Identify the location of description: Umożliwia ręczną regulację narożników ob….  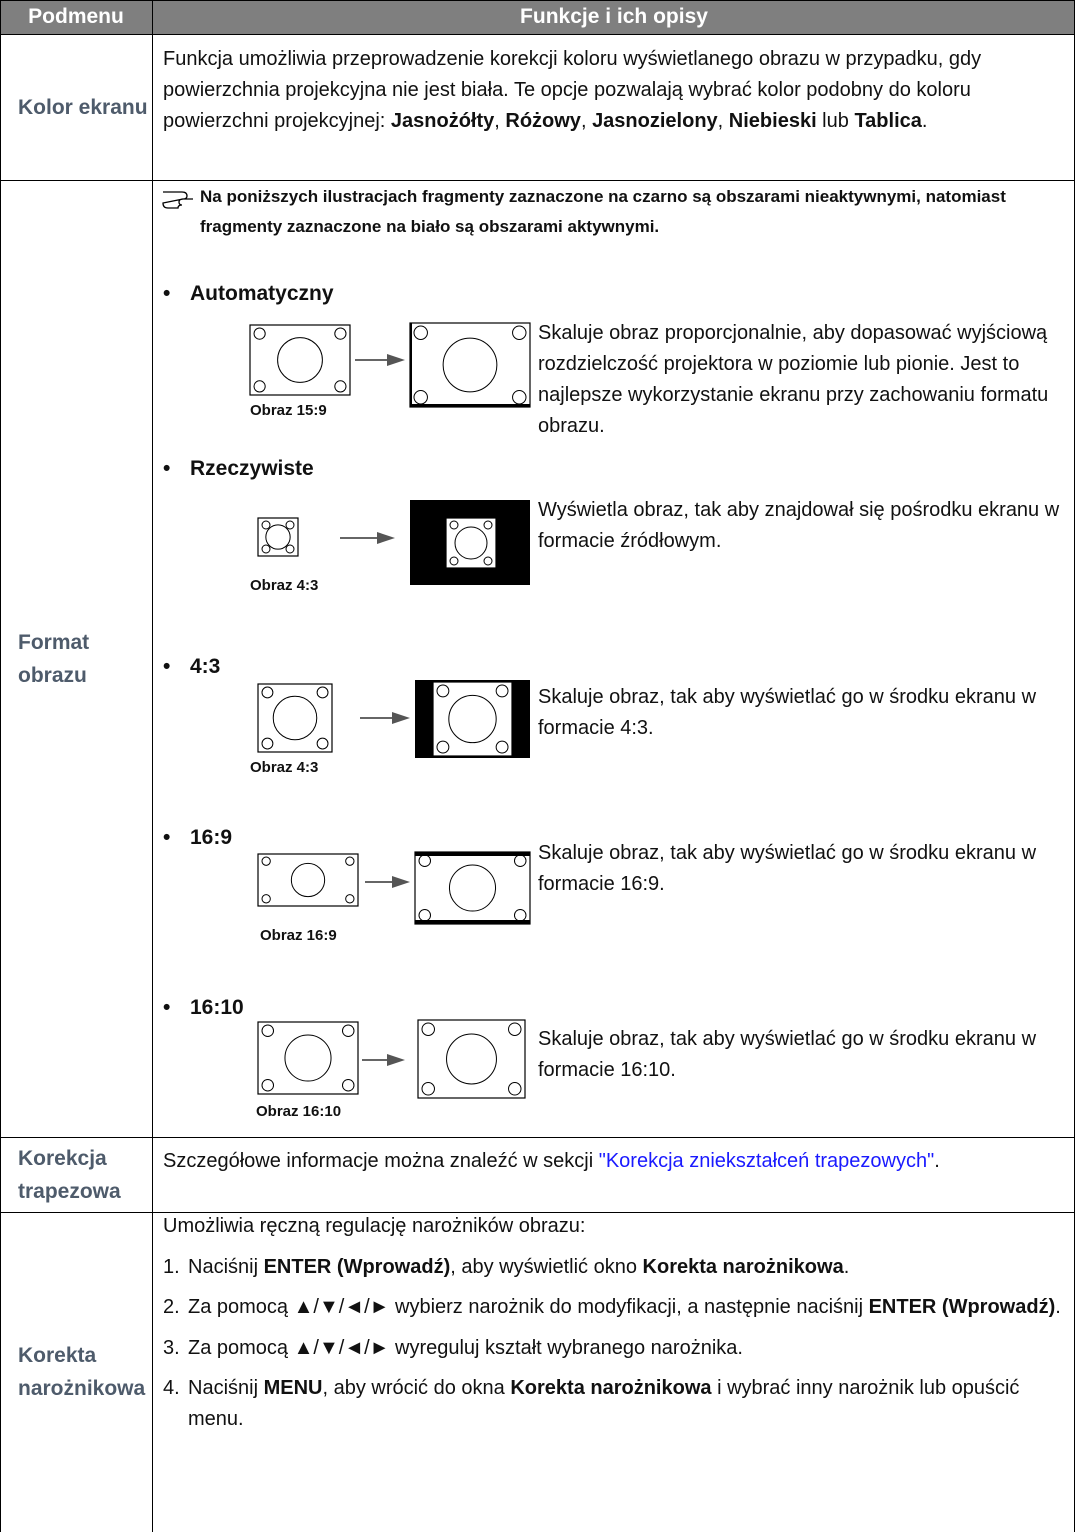
(613, 1323).